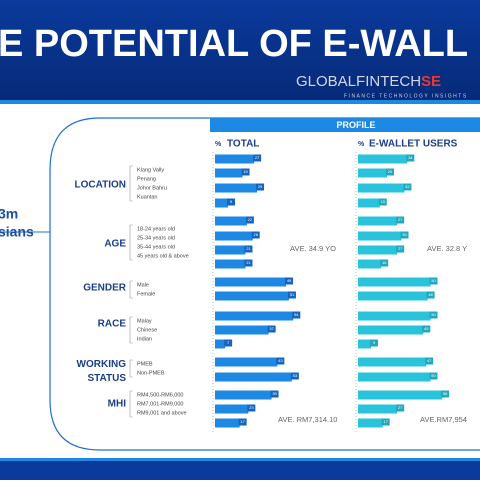 This screenshot has width=480, height=485. What do you see at coordinates (105, 288) in the screenshot?
I see `group-label: GENDER` at bounding box center [105, 288].